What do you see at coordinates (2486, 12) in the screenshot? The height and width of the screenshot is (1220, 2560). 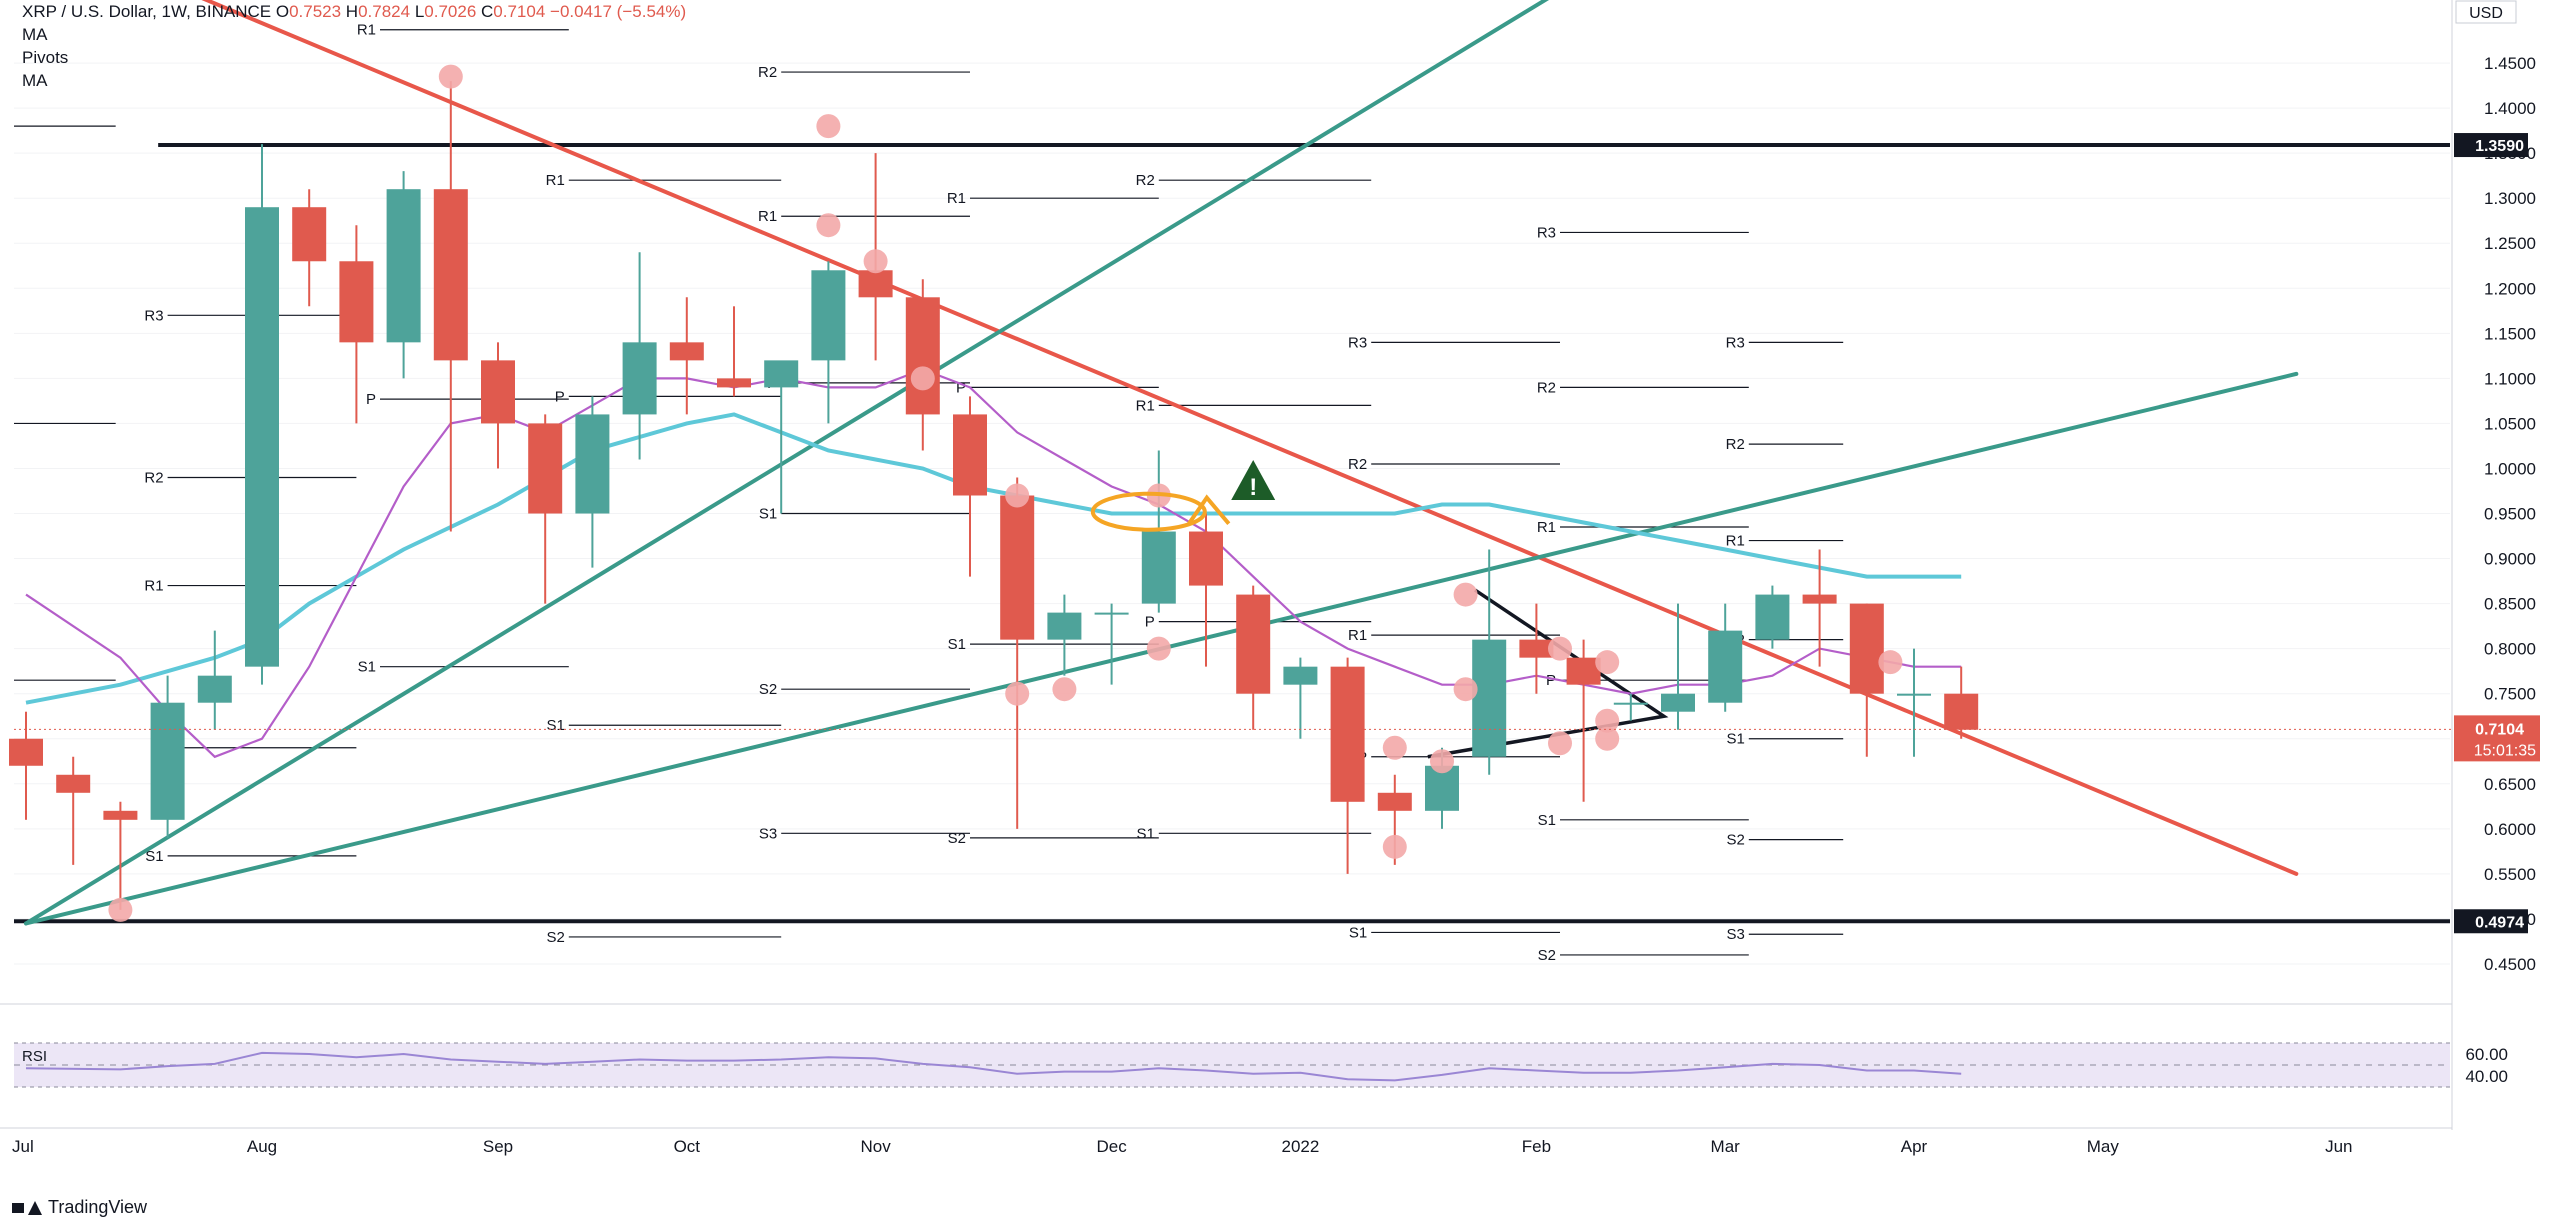 I see `currency-button` at bounding box center [2486, 12].